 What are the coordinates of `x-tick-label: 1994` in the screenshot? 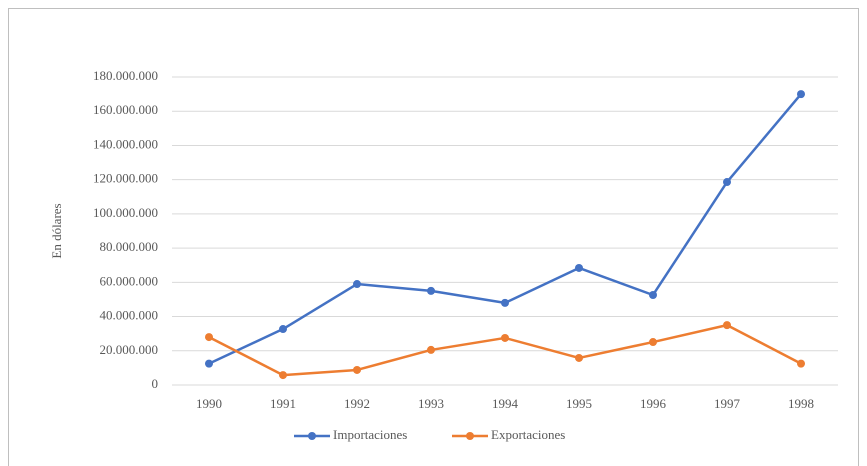 It's located at (505, 403).